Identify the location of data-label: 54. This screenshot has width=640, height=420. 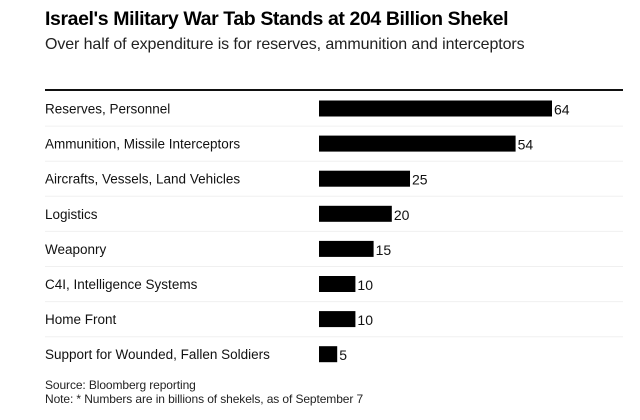
(526, 145).